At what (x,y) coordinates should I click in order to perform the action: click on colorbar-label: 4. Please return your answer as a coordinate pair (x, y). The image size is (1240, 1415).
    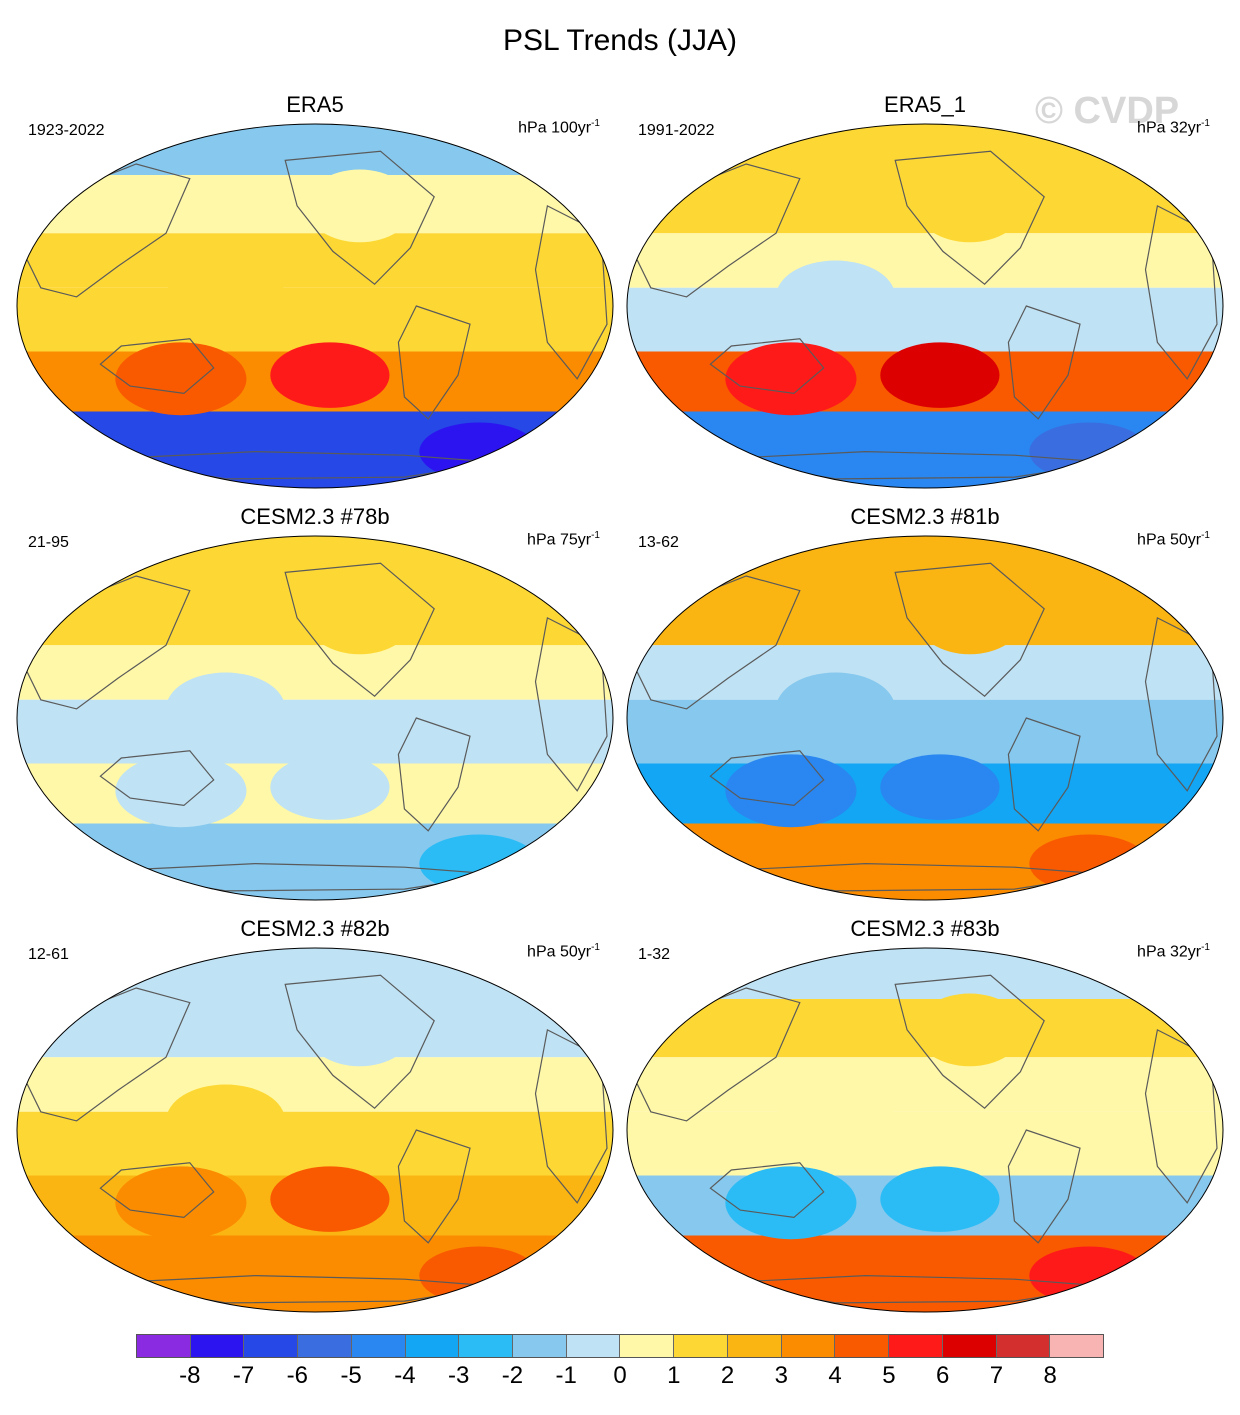
    Looking at the image, I should click on (835, 1375).